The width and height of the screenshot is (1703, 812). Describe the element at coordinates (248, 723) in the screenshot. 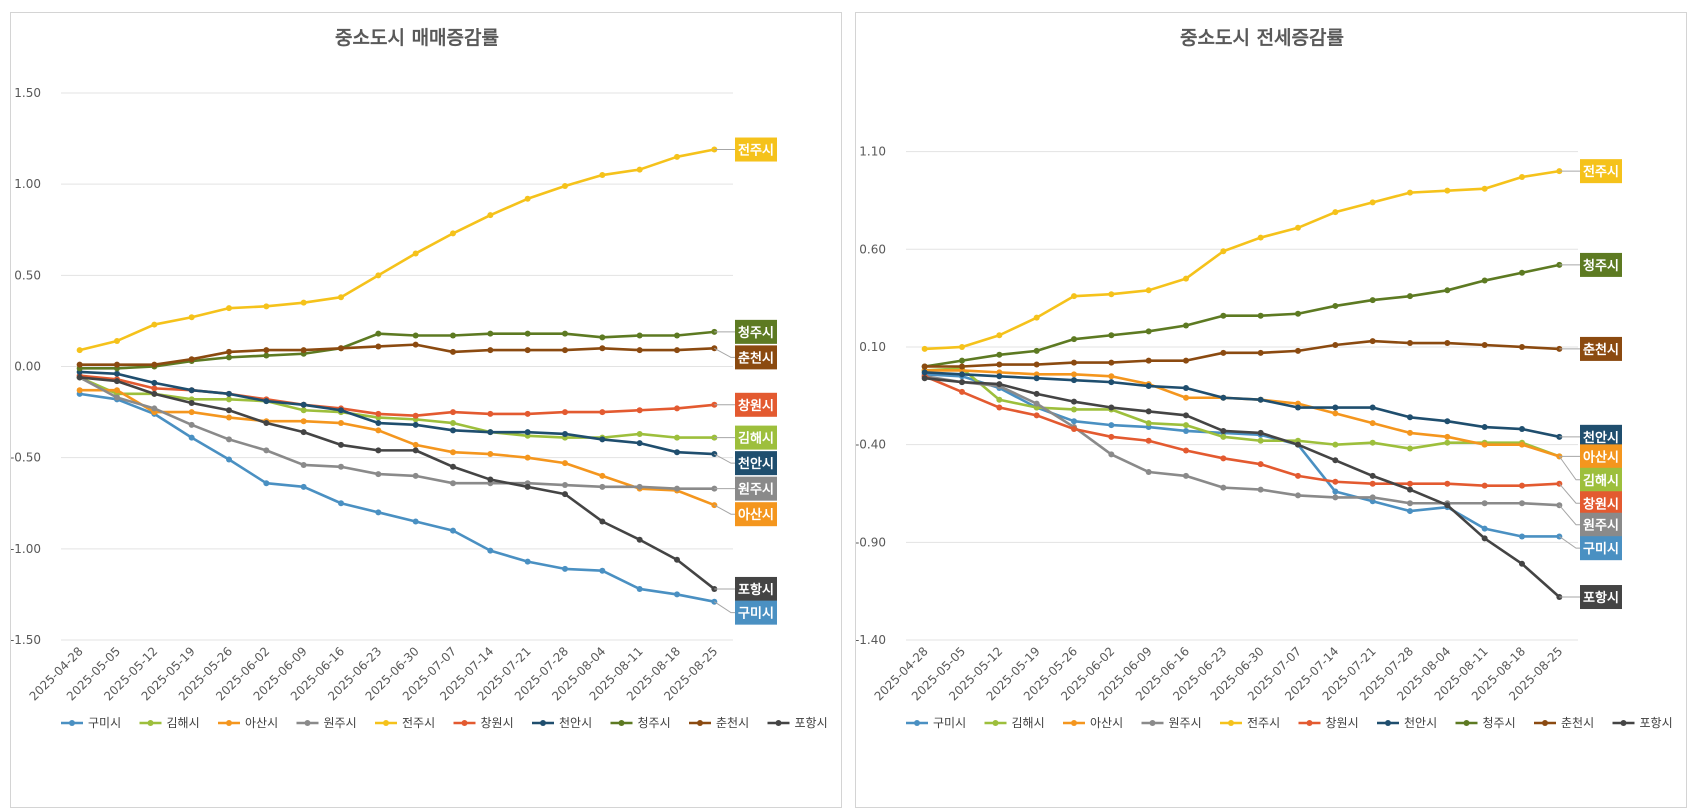

I see `legend-item: 아산시` at that location.